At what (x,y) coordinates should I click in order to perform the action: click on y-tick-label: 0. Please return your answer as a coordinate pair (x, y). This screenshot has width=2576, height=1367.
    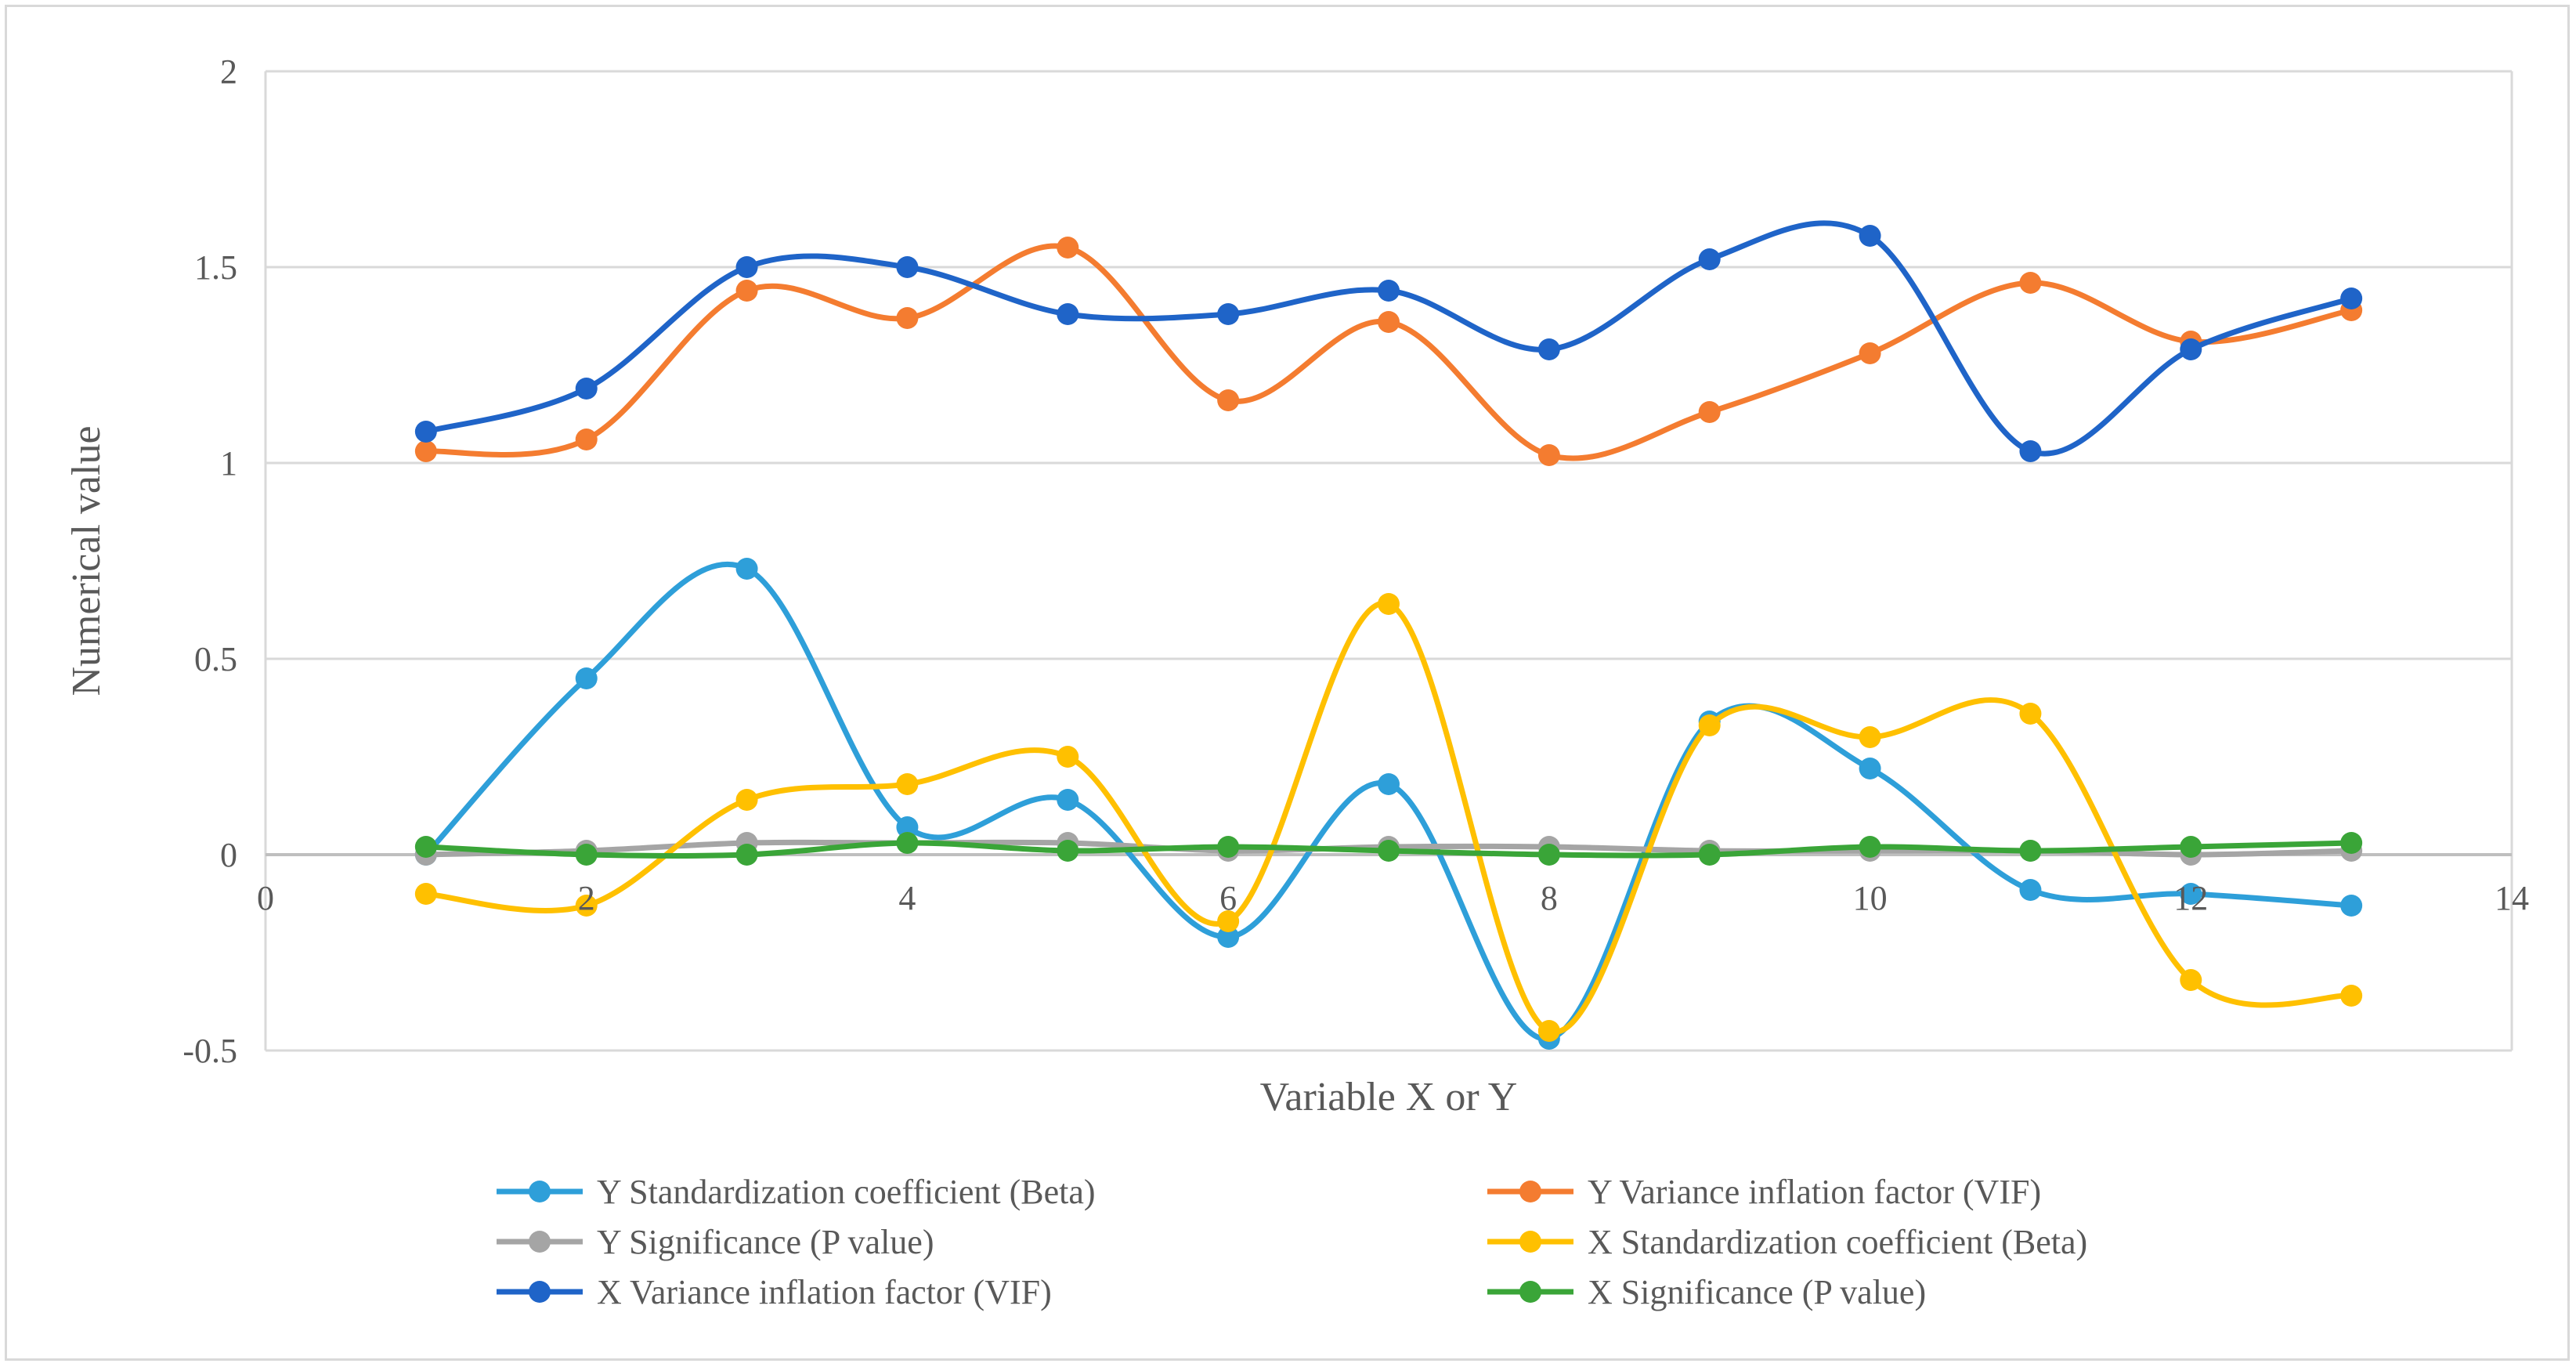
    Looking at the image, I should click on (228, 855).